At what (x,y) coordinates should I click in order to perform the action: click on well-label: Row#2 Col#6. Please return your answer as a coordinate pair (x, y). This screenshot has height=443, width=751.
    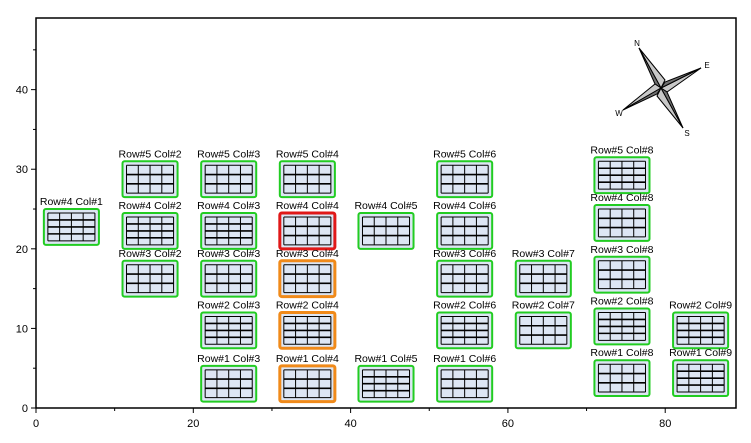
    Looking at the image, I should click on (464, 305).